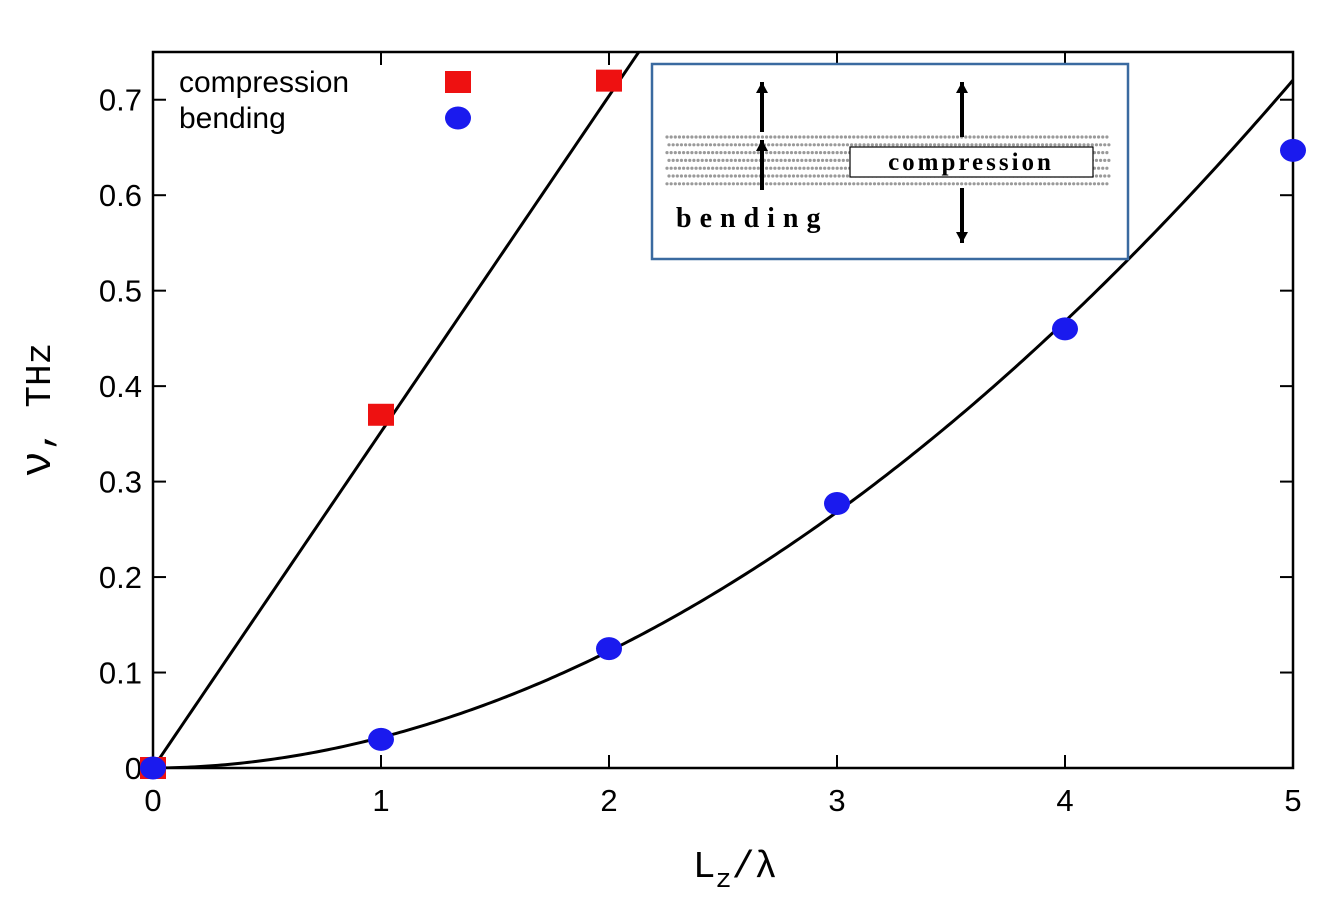 The image size is (1335, 903). What do you see at coordinates (39, 410) in the screenshot?
I see `y-axis-title: ν, THz` at bounding box center [39, 410].